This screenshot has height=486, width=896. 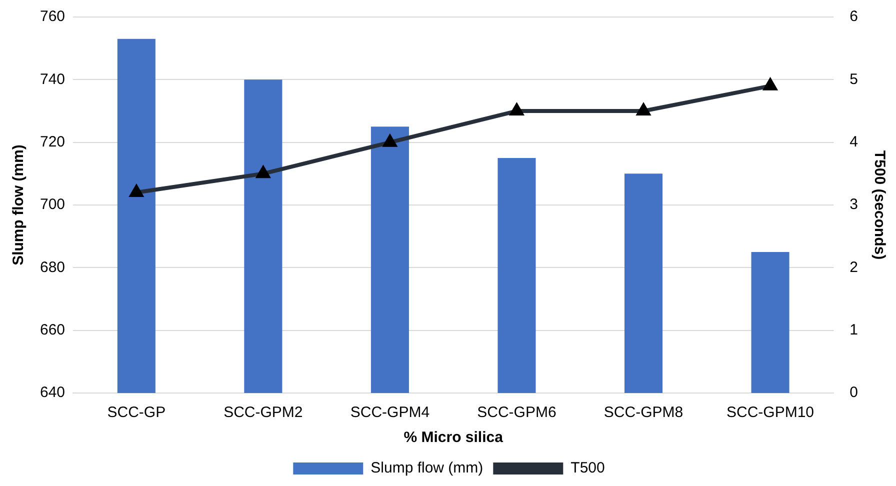 I want to click on y2-tick-label: 3, so click(x=854, y=205).